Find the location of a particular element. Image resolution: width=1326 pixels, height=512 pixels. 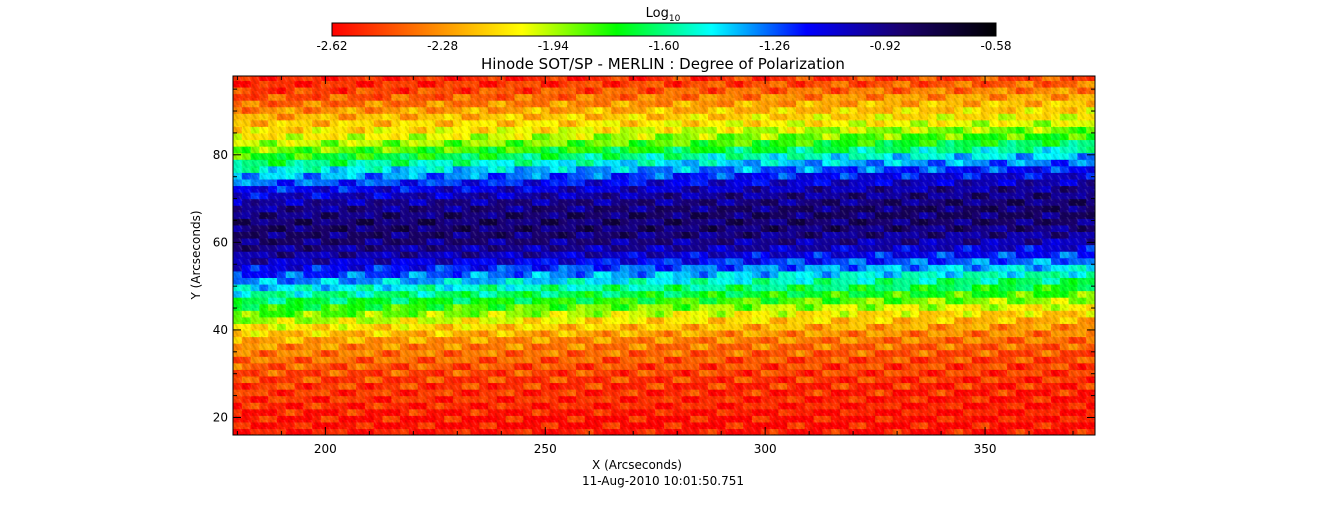

colorbar-tick-label: -1.60 is located at coordinates (663, 46).